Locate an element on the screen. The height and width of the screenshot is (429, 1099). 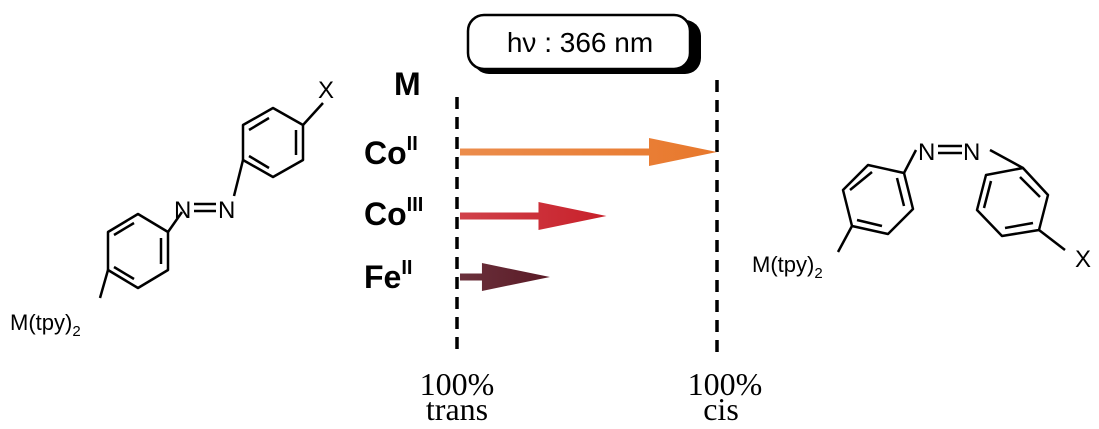
cis-azo-n-right: N is located at coordinates (971, 152).